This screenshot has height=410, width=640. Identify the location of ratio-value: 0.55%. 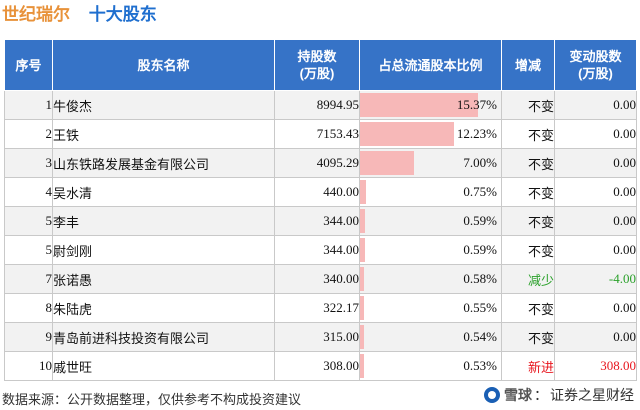
(480, 307).